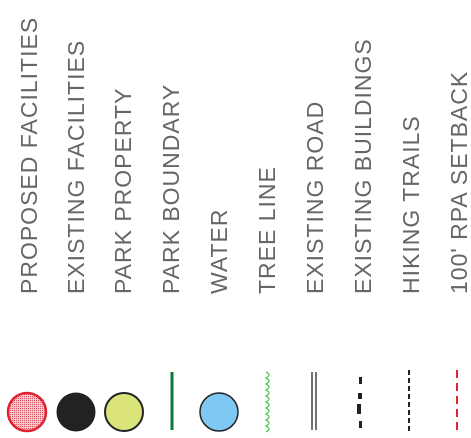  What do you see at coordinates (219, 412) in the screenshot?
I see `water-symbol` at bounding box center [219, 412].